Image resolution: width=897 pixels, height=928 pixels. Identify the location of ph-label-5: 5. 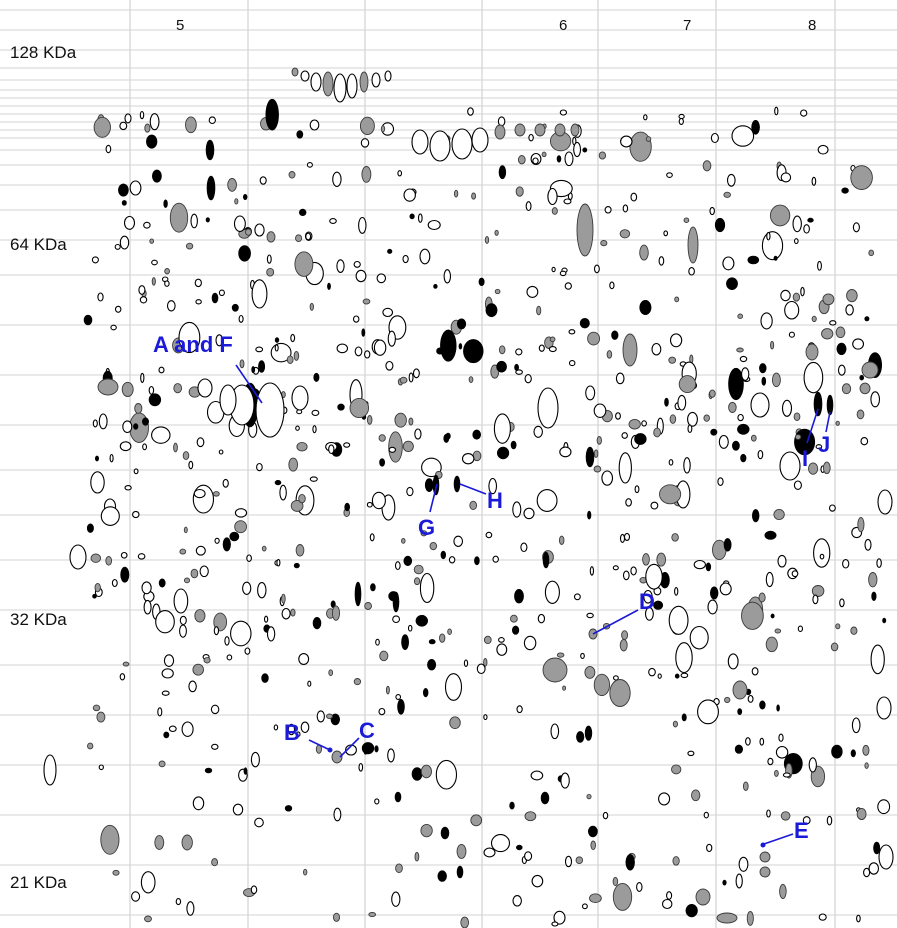
(180, 25).